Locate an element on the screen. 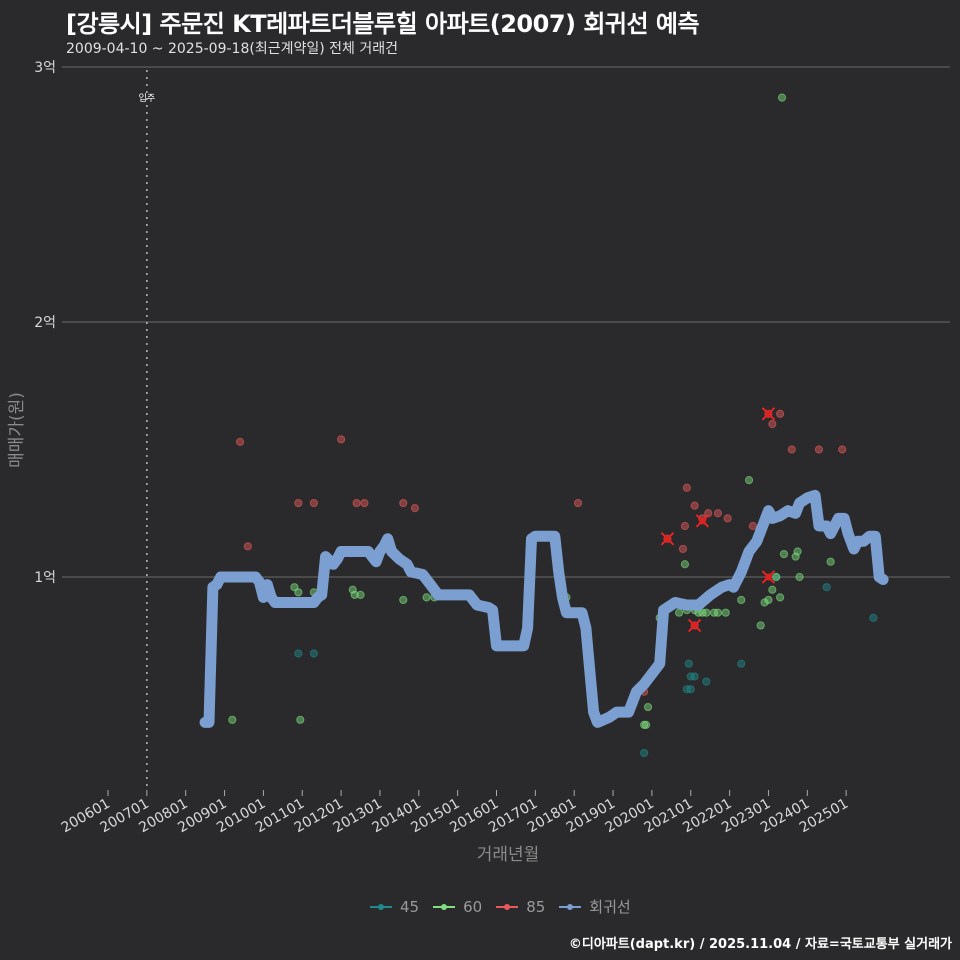 The height and width of the screenshot is (960, 960). chart-title: [강릉시] 주문진 KT레파트더블루힐 아파트(2007) 회귀선 예측 is located at coordinates (383, 24).